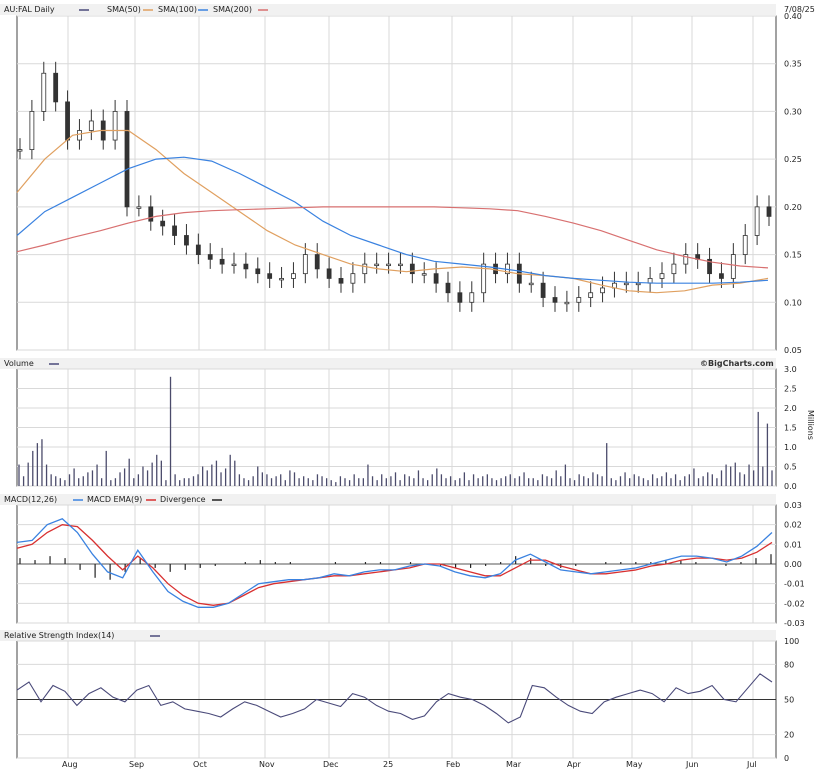 This screenshot has height=772, width=825. Describe the element at coordinates (267, 764) in the screenshot. I see `x-tick-label: Nov` at that location.